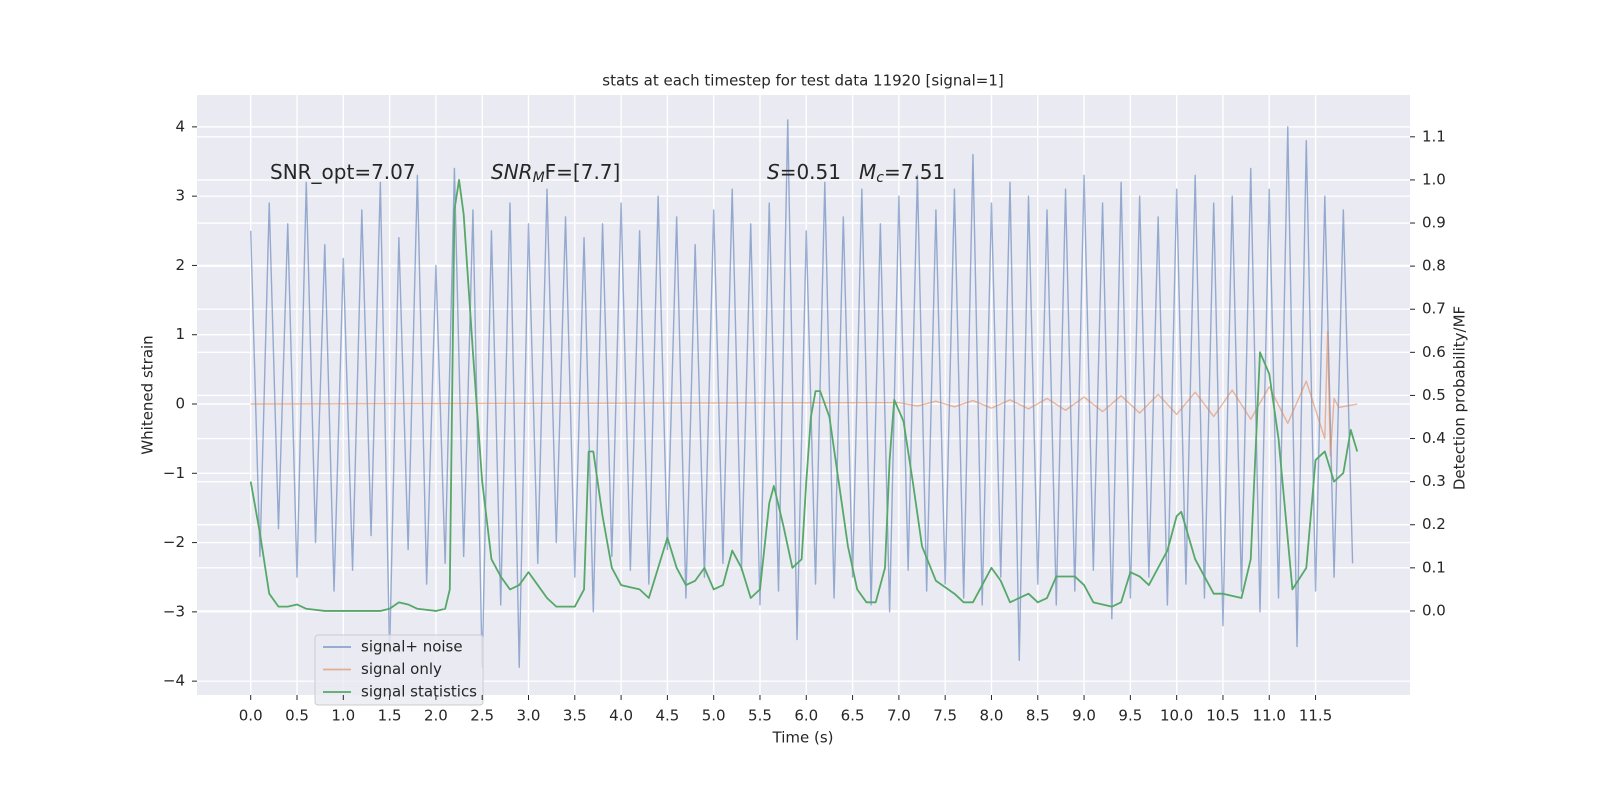 This screenshot has height=800, width=1600. Describe the element at coordinates (1038, 716) in the screenshot. I see `x-tick-label: 8.5` at that location.